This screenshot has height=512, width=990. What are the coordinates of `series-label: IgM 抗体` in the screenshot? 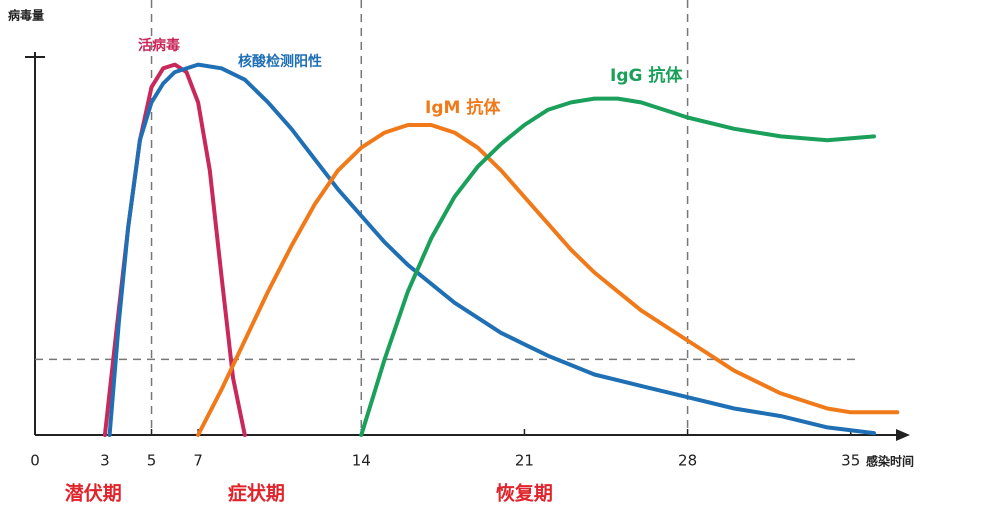 It's located at (463, 107).